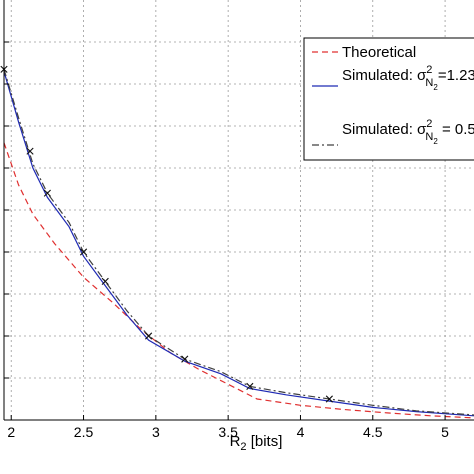 Image resolution: width=474 pixels, height=474 pixels. Describe the element at coordinates (373, 432) in the screenshot. I see `x-tick-label-5: 4.5` at that location.